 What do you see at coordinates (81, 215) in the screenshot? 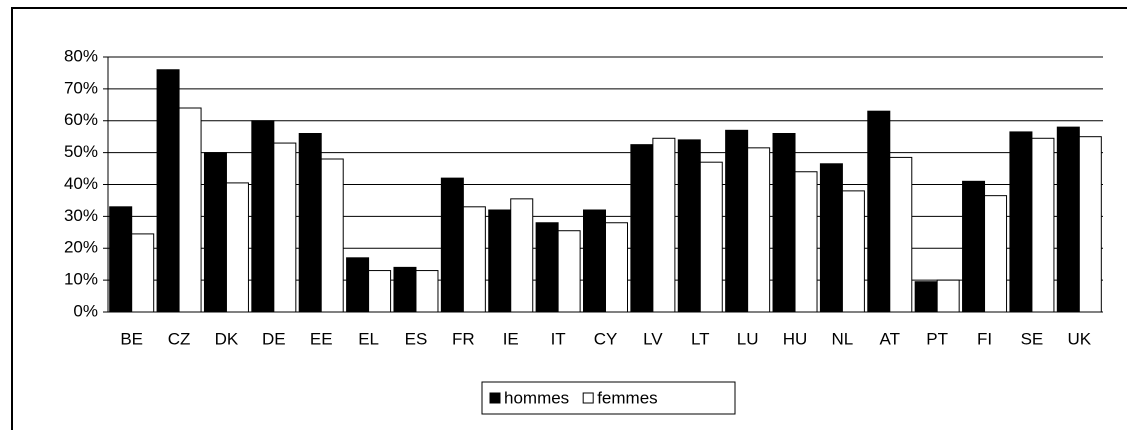
I see `y-tick-label: 30%` at bounding box center [81, 215].